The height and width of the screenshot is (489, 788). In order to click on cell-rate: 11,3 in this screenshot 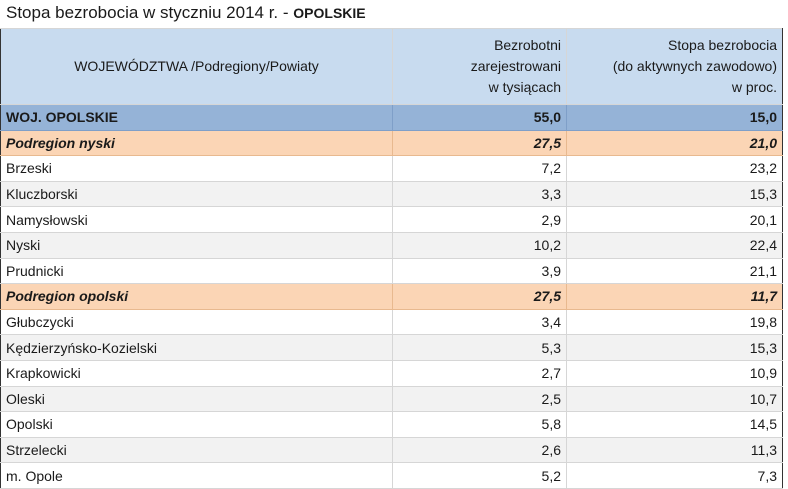, I will do `click(674, 450)`.